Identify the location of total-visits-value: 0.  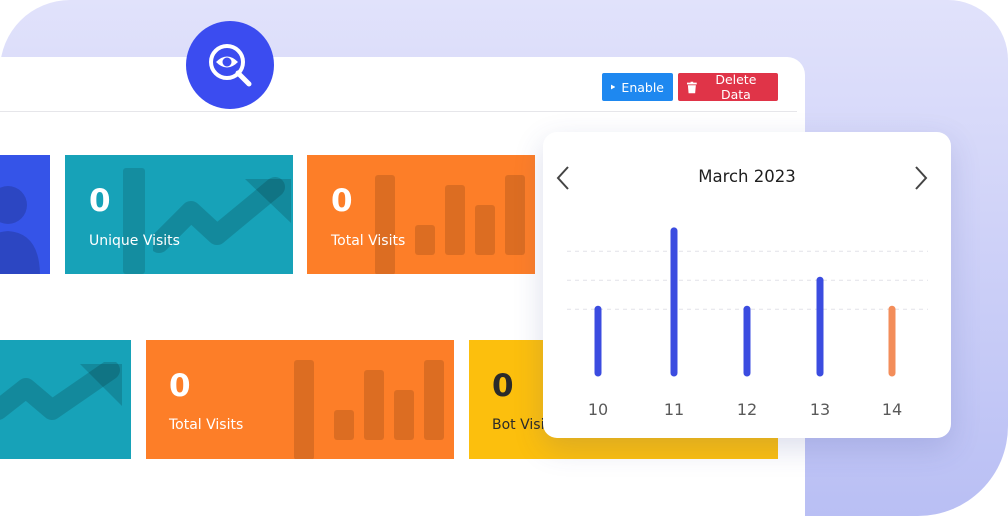
(342, 201).